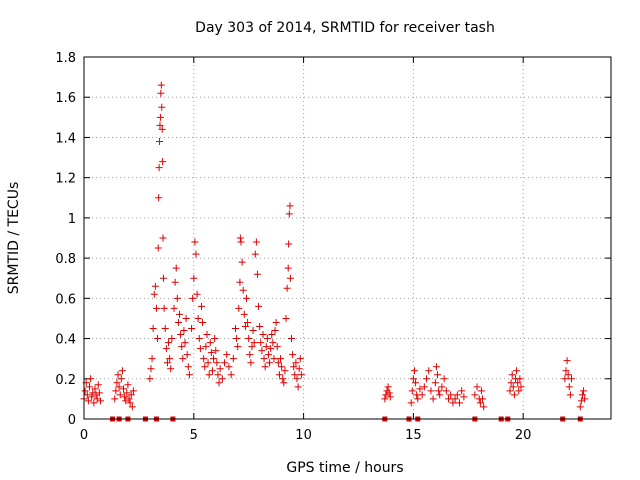 This screenshot has width=640, height=480. Describe the element at coordinates (84, 435) in the screenshot. I see `x-tick-label: 0` at that location.